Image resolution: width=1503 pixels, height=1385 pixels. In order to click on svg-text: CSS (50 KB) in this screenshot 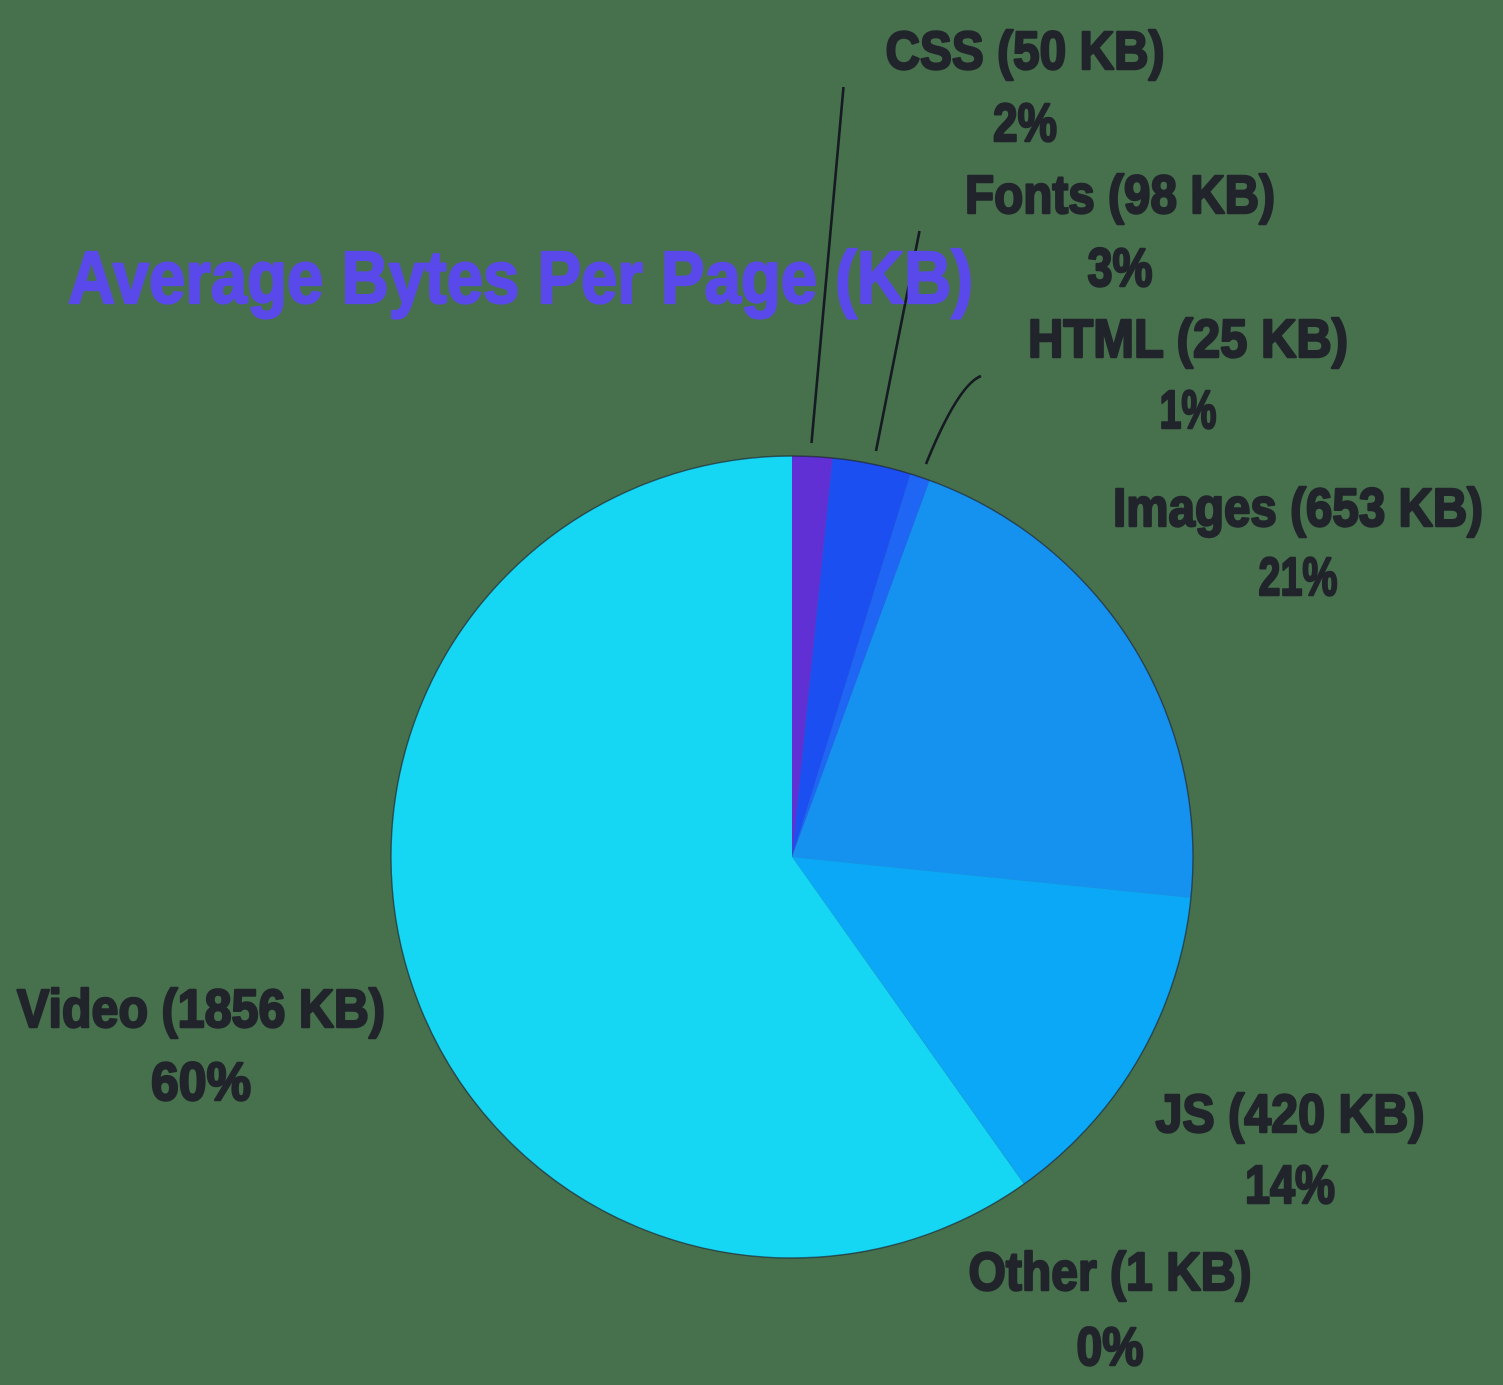, I will do `click(1025, 51)`.